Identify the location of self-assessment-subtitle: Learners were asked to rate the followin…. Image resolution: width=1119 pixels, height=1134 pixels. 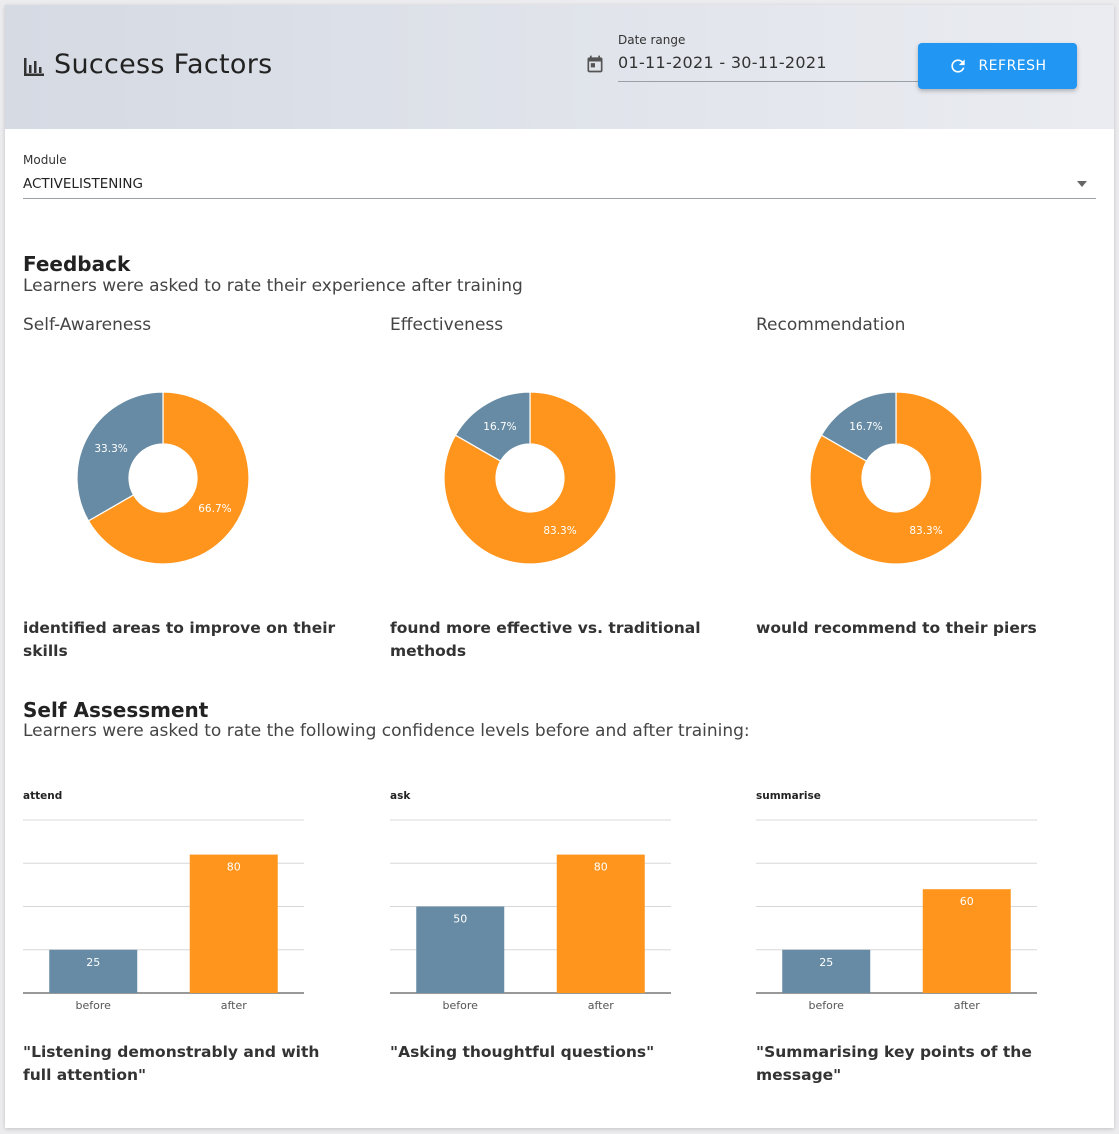
(386, 731).